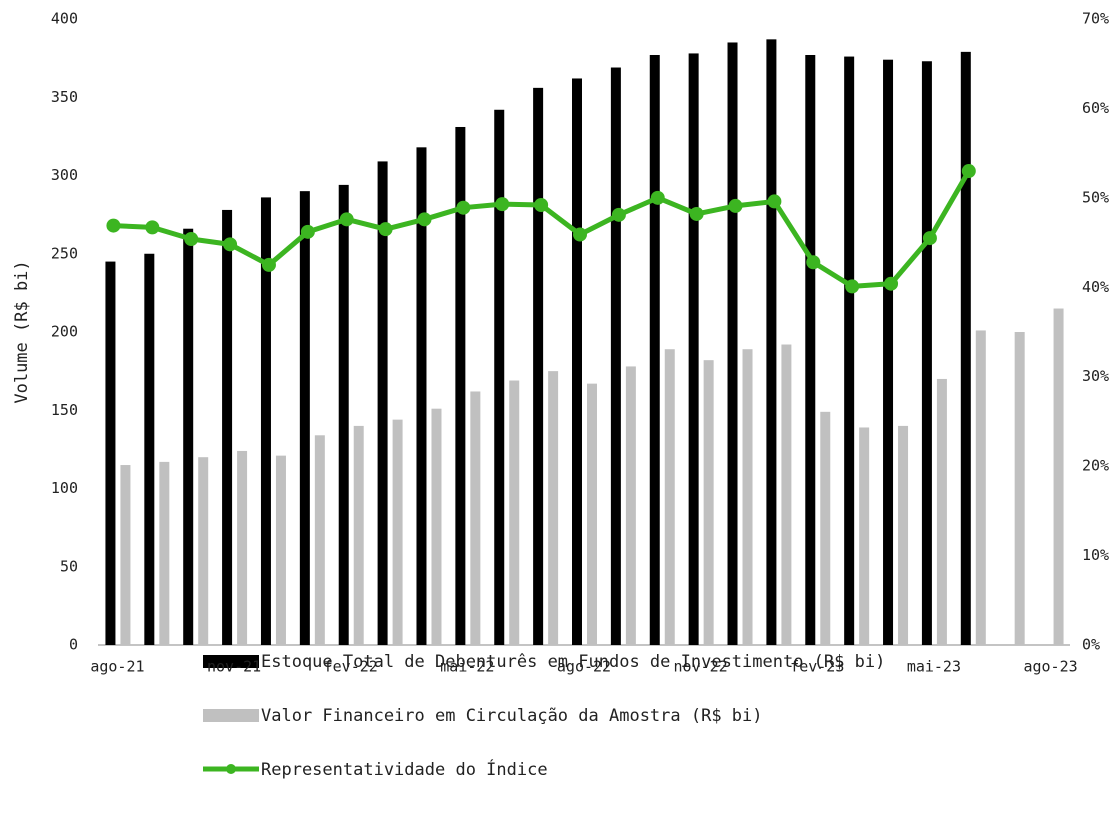 This screenshot has width=1112, height=834. Describe the element at coordinates (64, 332) in the screenshot. I see `y-tick-label: 200` at that location.